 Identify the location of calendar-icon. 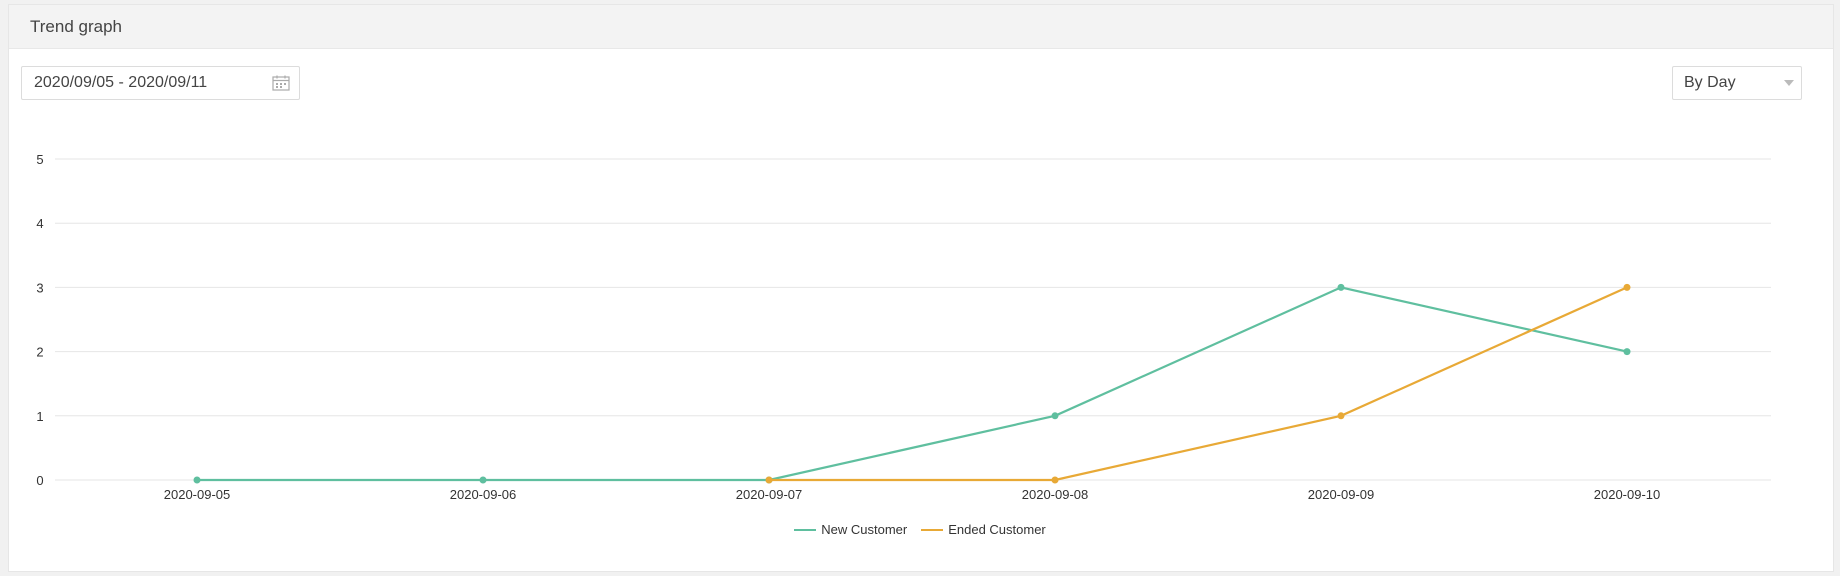
(281, 83).